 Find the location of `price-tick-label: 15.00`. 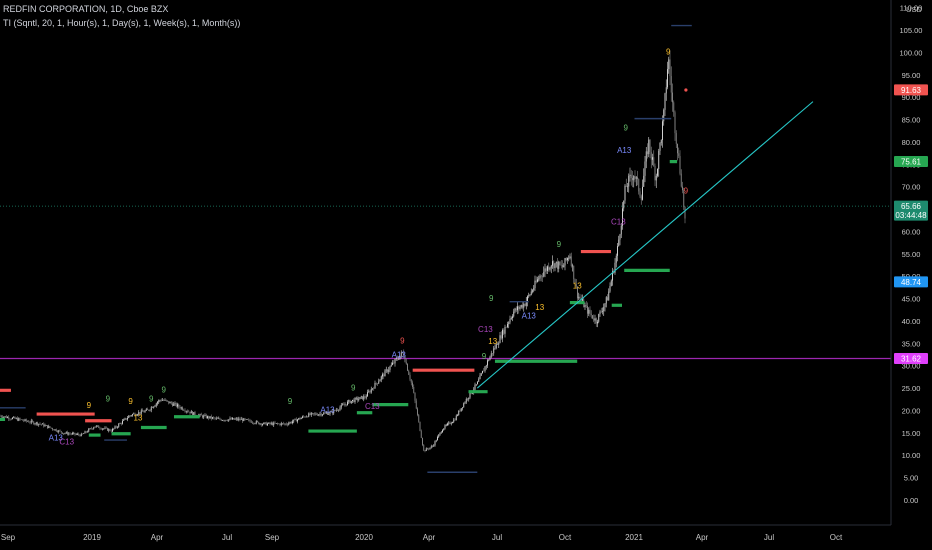

price-tick-label: 15.00 is located at coordinates (911, 433).